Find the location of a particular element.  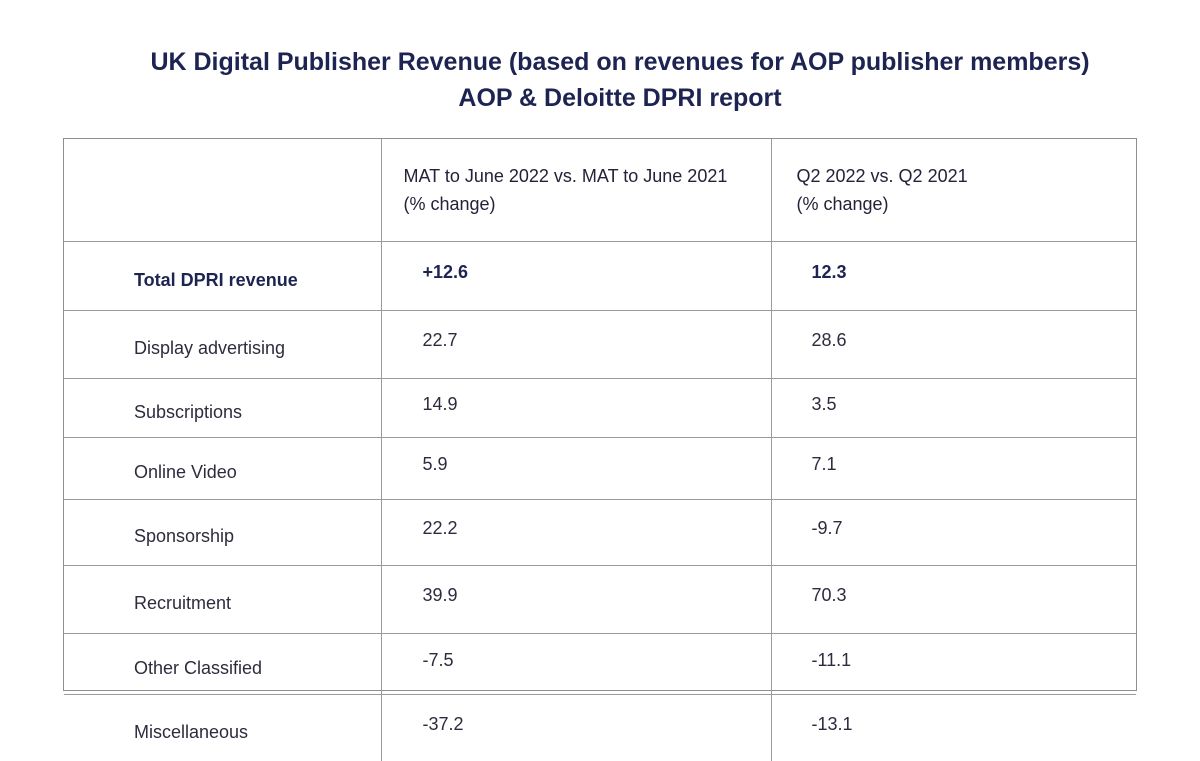

row-q2-value: 12.3 is located at coordinates (953, 276).